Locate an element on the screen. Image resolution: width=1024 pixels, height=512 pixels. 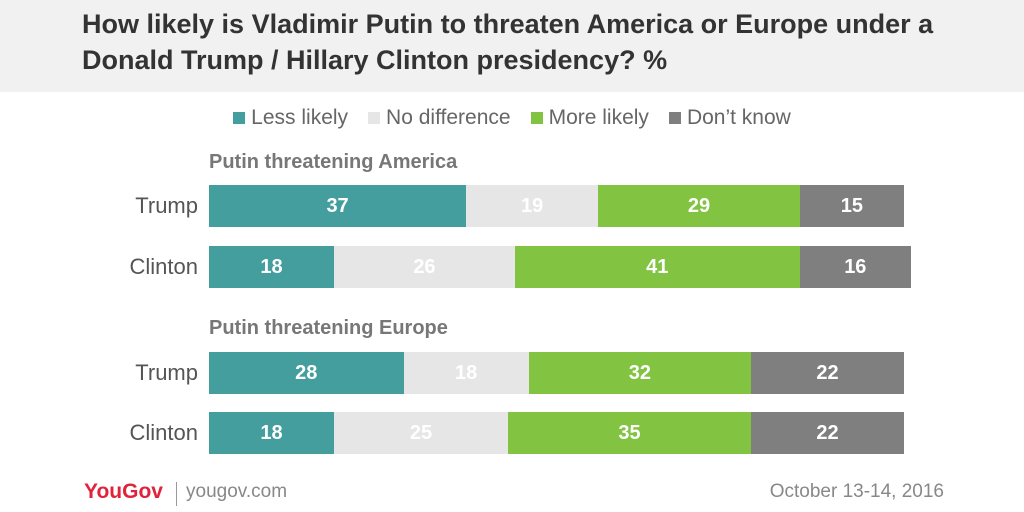
bar-america-clinton-value-label-dont-know: 16 is located at coordinates (855, 266).